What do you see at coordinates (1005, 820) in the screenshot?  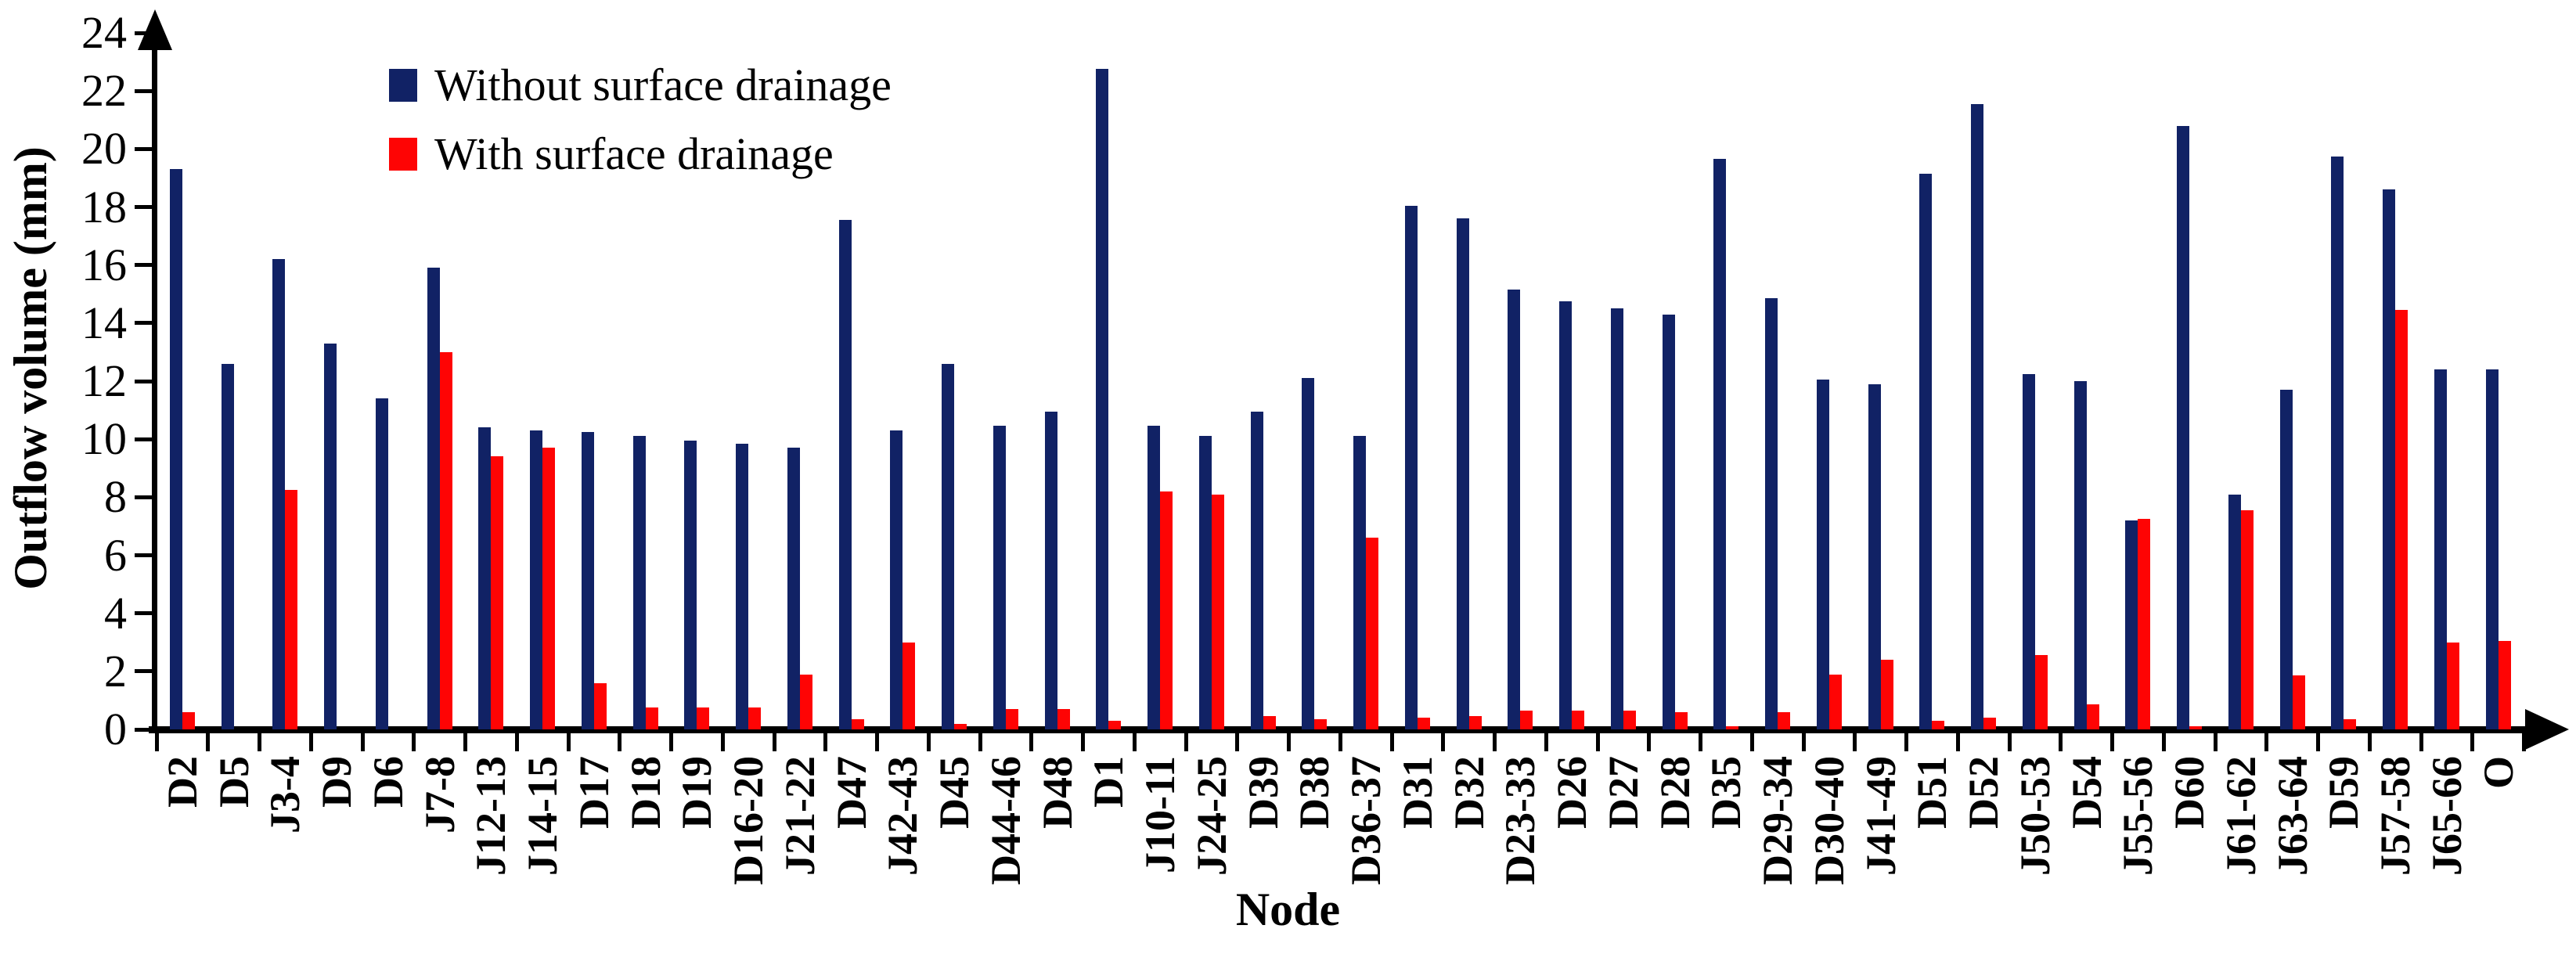 I see `x-category-label-D44-46: D44-46` at bounding box center [1005, 820].